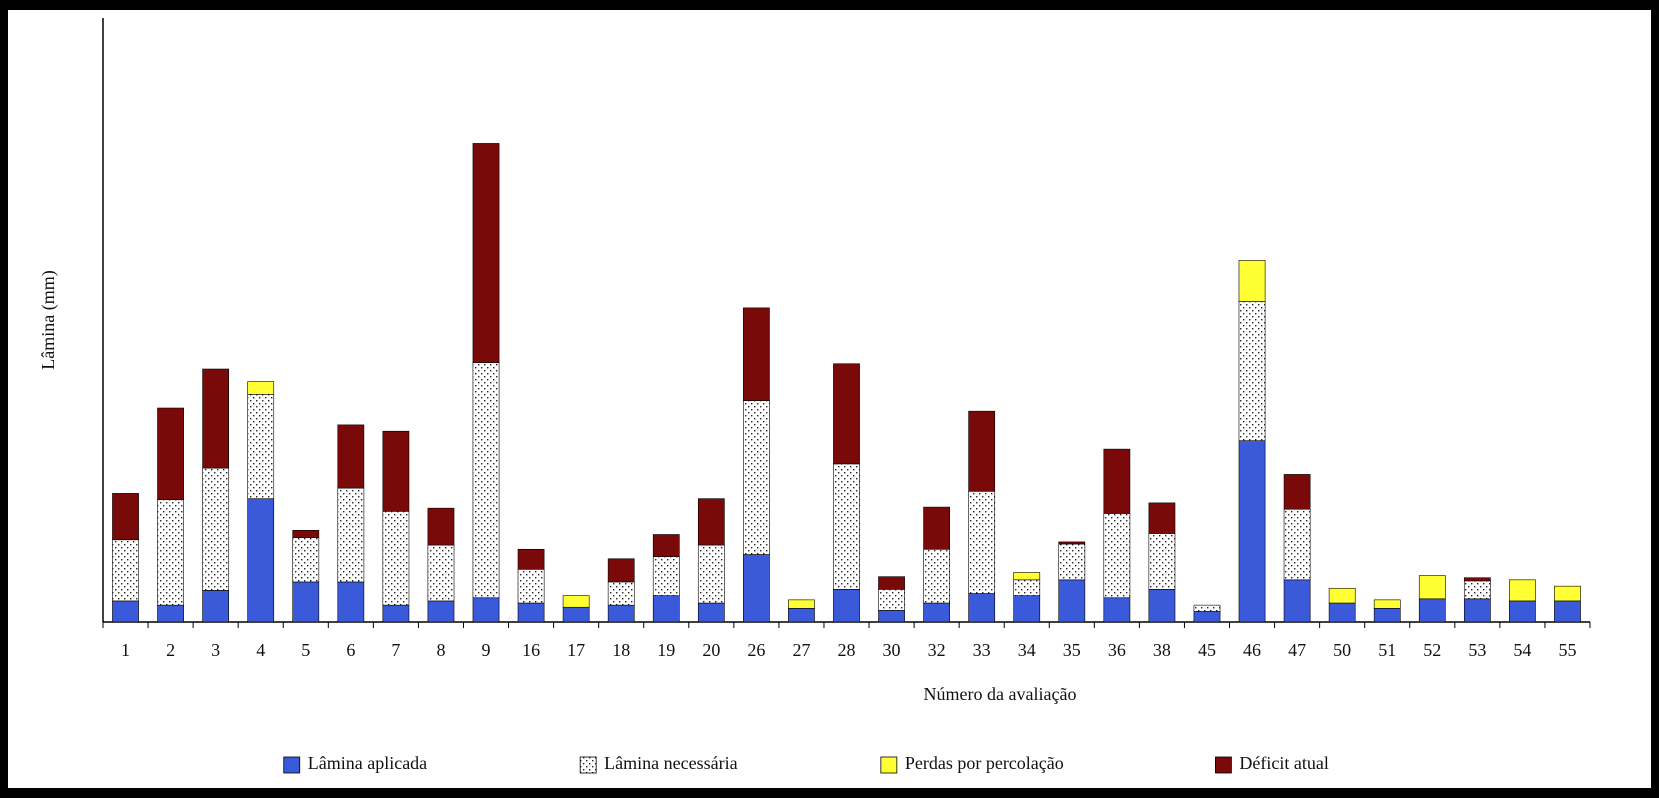 This screenshot has height=798, width=1659. I want to click on x-tick-label: 34, so click(1027, 650).